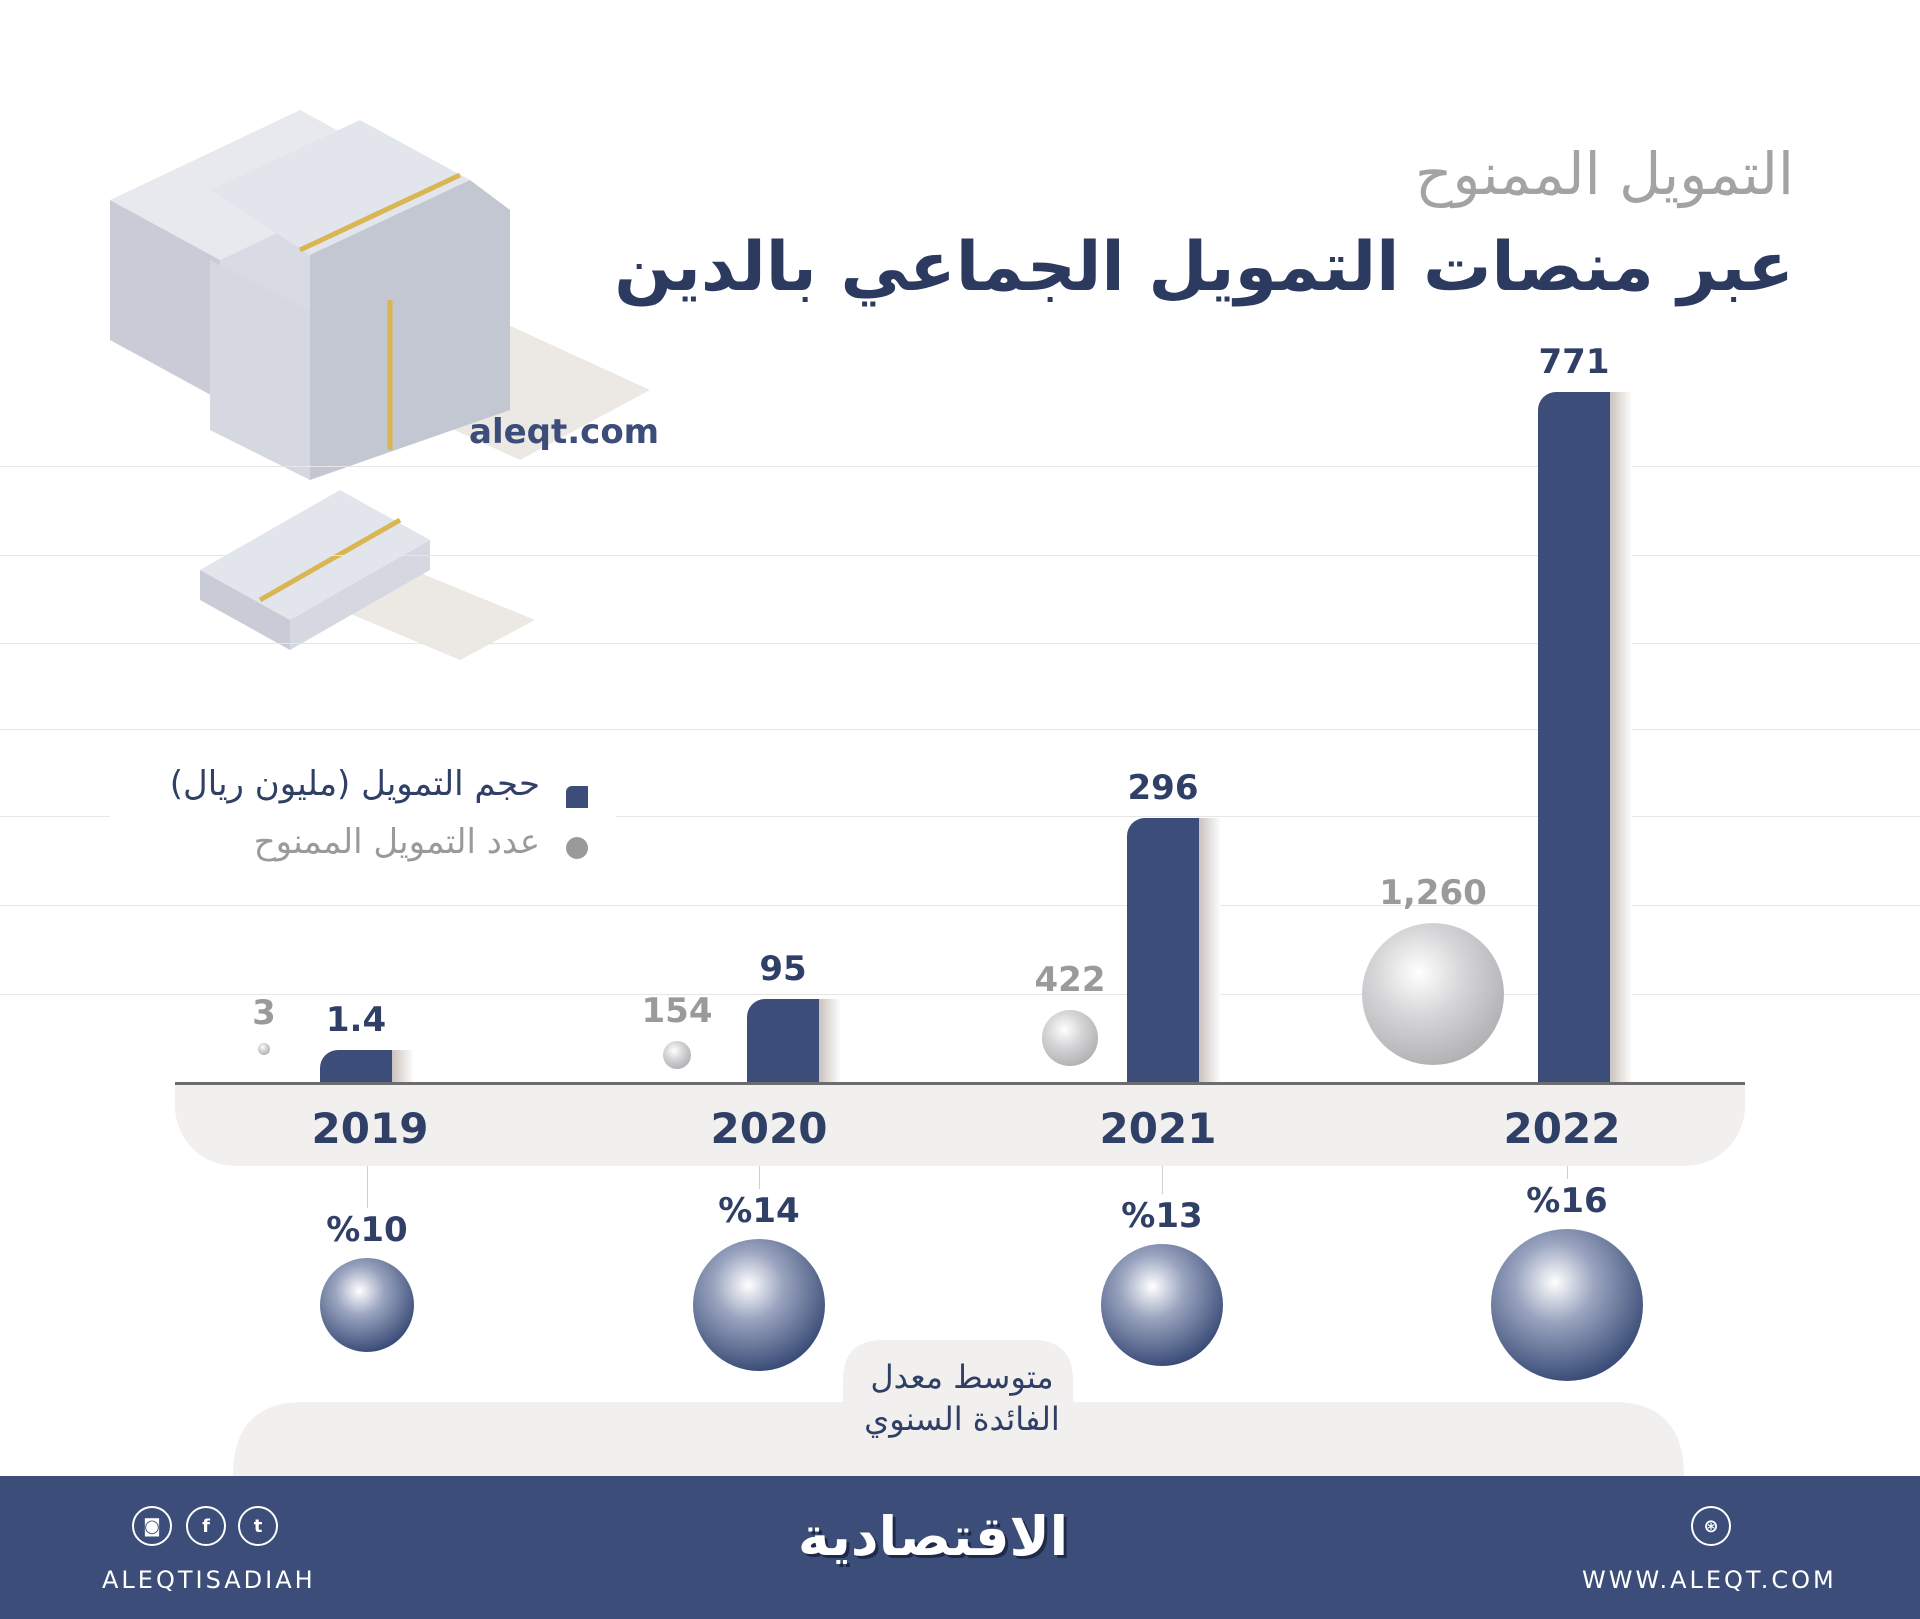 The width and height of the screenshot is (1920, 1619). What do you see at coordinates (962, 1377) in the screenshot?
I see `interest-note-line1: متوسط معدل` at bounding box center [962, 1377].